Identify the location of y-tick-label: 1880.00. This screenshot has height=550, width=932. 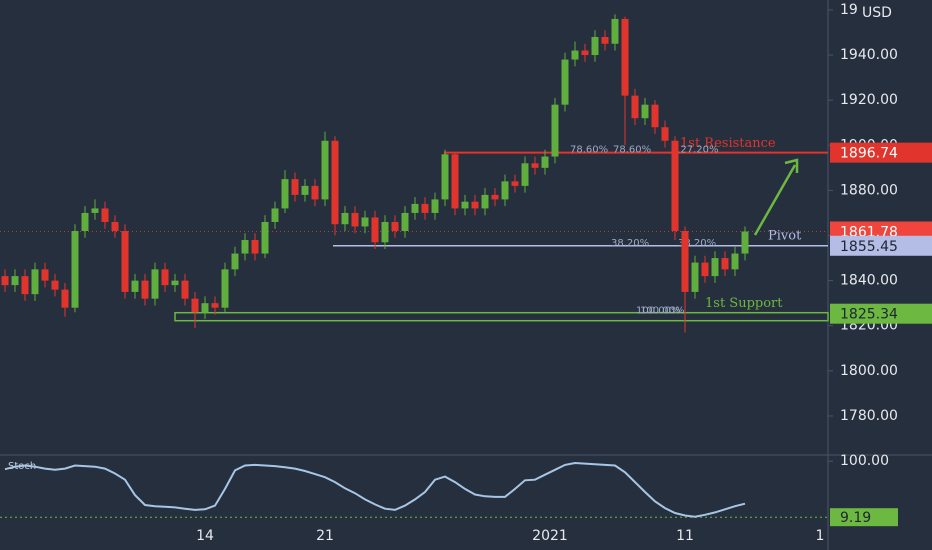
(869, 190).